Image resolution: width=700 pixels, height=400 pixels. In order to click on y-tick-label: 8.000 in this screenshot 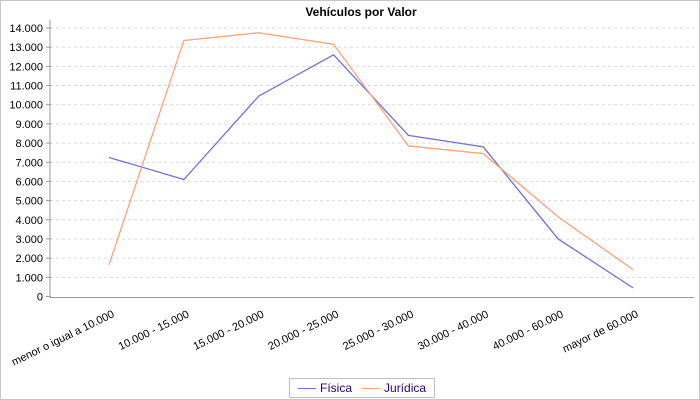, I will do `click(29, 144)`.